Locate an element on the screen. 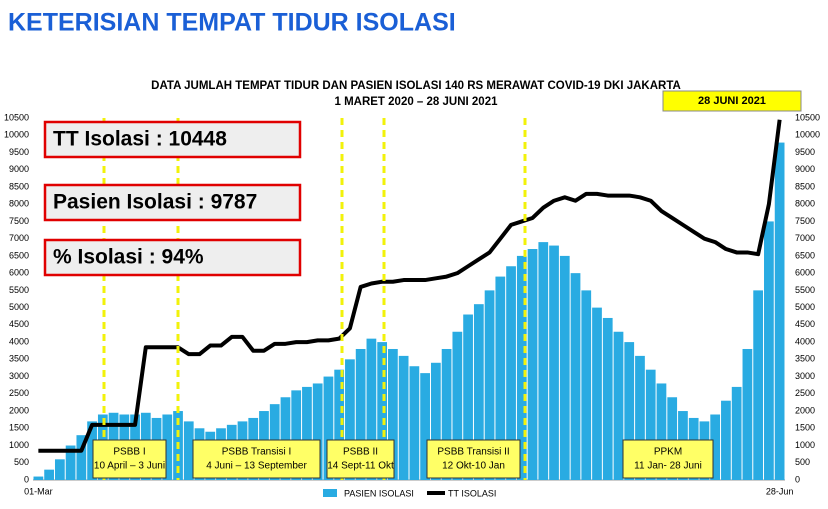 The width and height of the screenshot is (828, 509). period-label: PPKM is located at coordinates (668, 452).